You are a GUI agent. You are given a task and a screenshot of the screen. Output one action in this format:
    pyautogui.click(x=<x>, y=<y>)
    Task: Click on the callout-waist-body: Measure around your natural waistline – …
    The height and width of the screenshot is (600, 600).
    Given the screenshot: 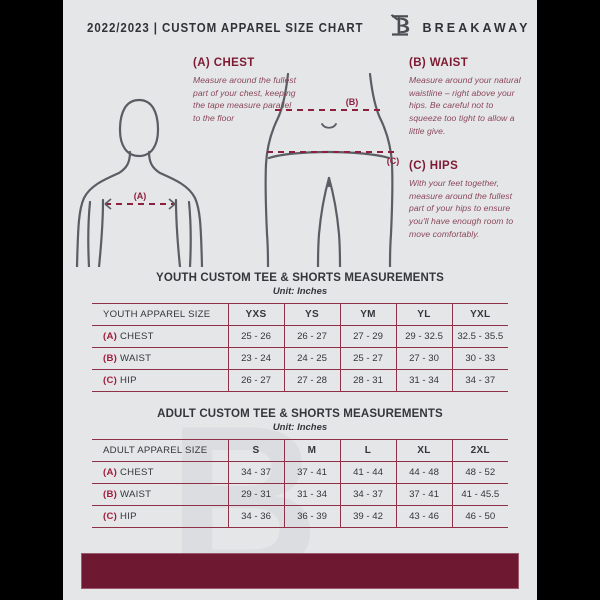 What is the action you would take?
    pyautogui.click(x=465, y=105)
    